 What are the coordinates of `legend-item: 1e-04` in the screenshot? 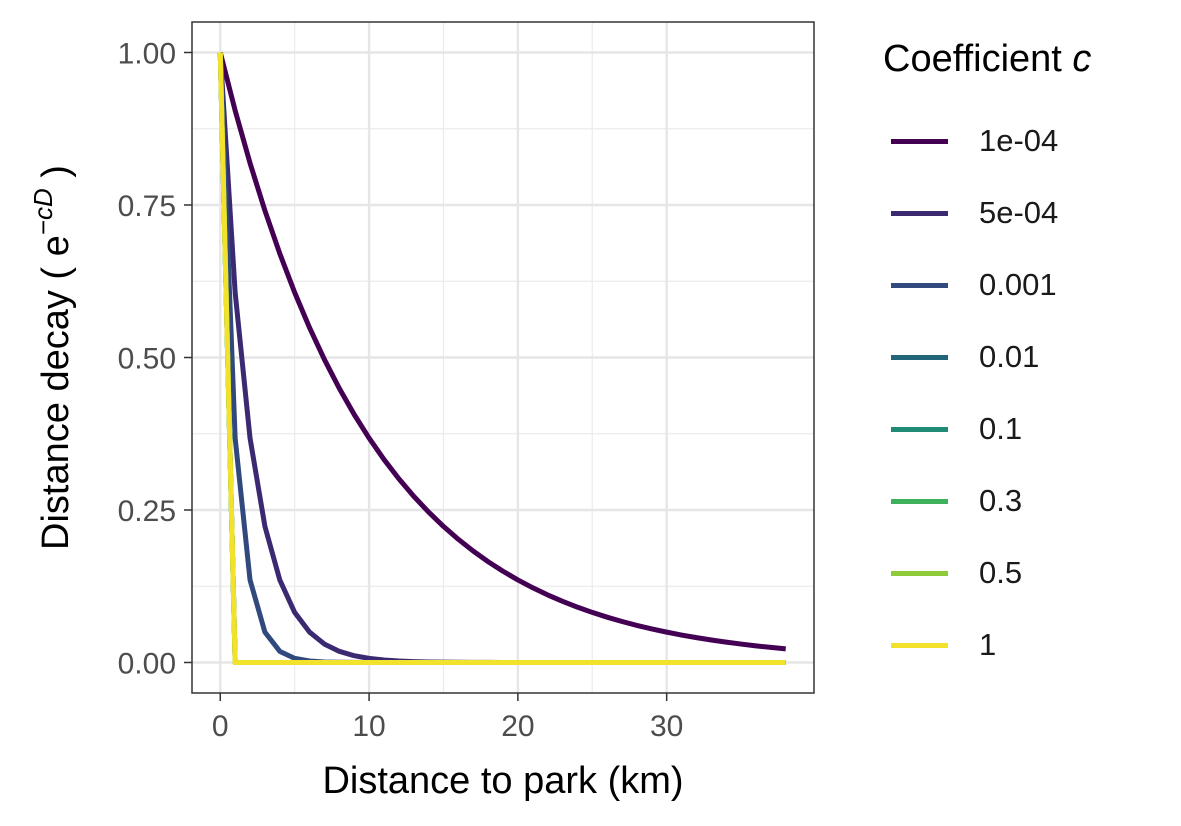 It's located at (987, 143).